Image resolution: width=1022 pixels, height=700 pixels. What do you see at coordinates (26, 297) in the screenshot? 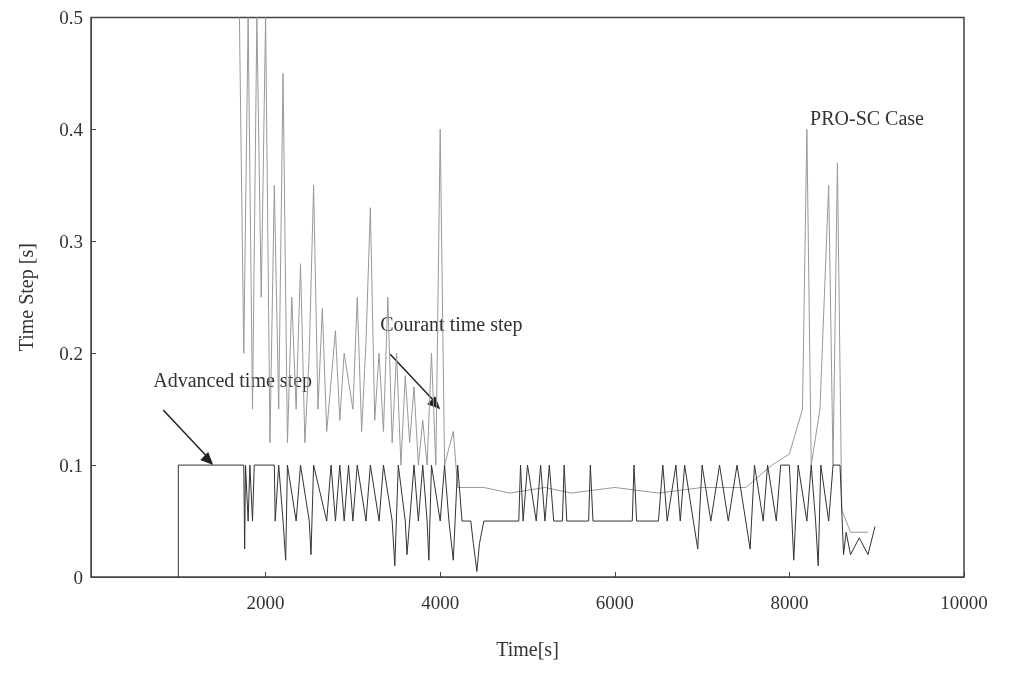
I see `y-axis-title: Time Step [s]` at bounding box center [26, 297].